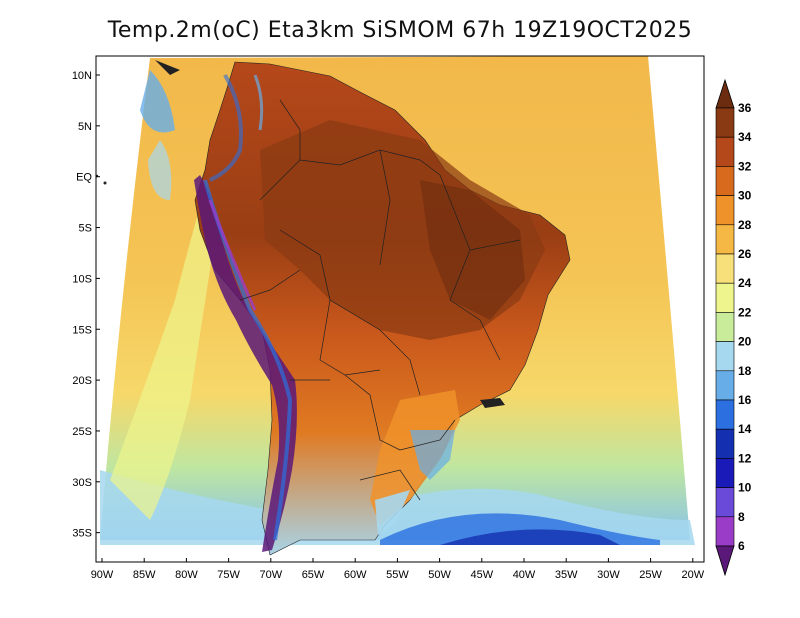 The height and width of the screenshot is (618, 800). Describe the element at coordinates (82, 432) in the screenshot. I see `lat-label: 25S` at that location.